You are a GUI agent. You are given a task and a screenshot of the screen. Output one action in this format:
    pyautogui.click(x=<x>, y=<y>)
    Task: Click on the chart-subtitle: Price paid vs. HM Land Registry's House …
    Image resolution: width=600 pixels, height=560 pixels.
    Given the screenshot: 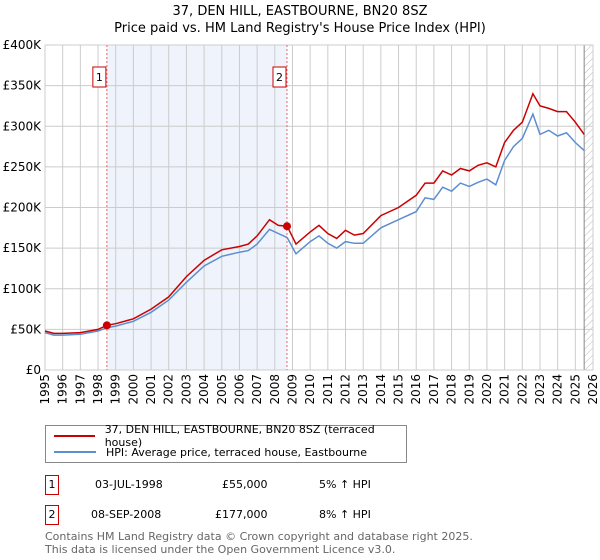 What is the action you would take?
    pyautogui.click(x=300, y=28)
    